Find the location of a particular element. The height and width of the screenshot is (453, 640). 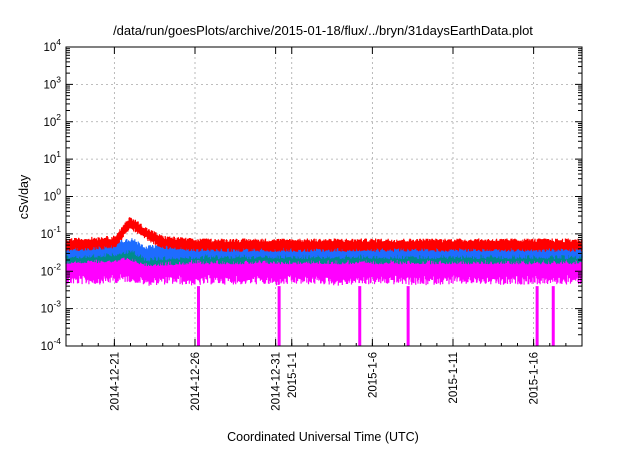

x-axis-label: Coordinated Universal Time (UTC) is located at coordinates (323, 437).